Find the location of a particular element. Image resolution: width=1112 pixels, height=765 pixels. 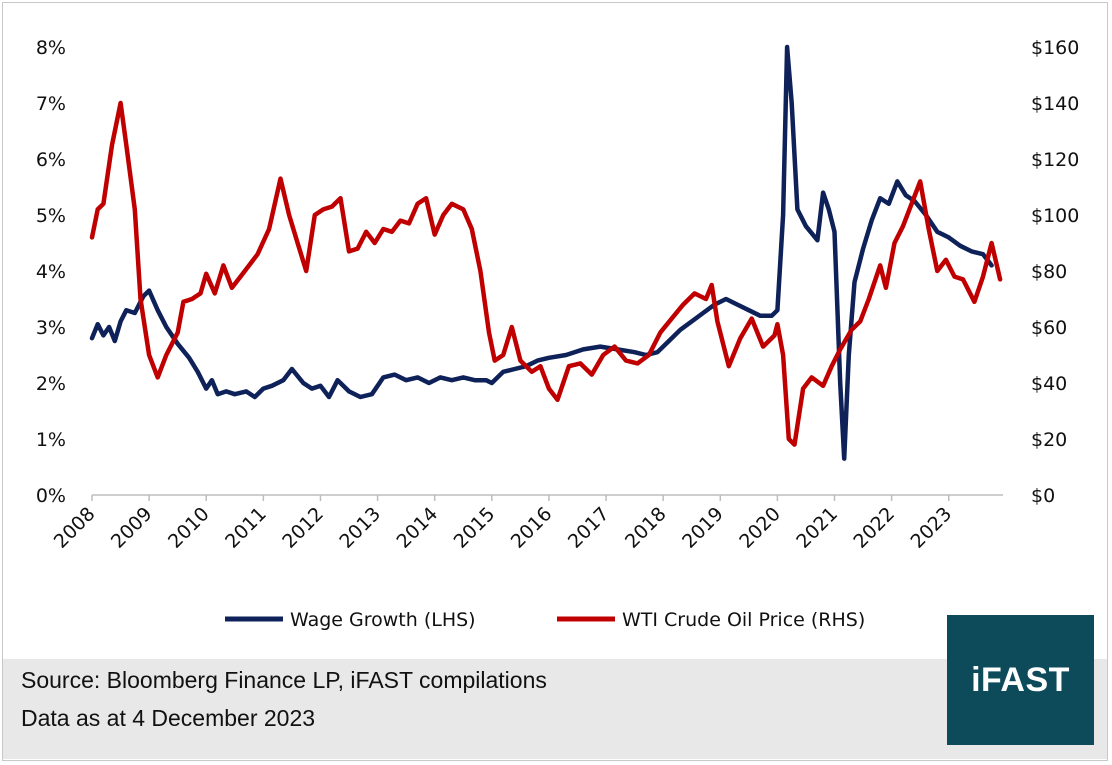

x-tick-label: 2009 is located at coordinates (132, 528).